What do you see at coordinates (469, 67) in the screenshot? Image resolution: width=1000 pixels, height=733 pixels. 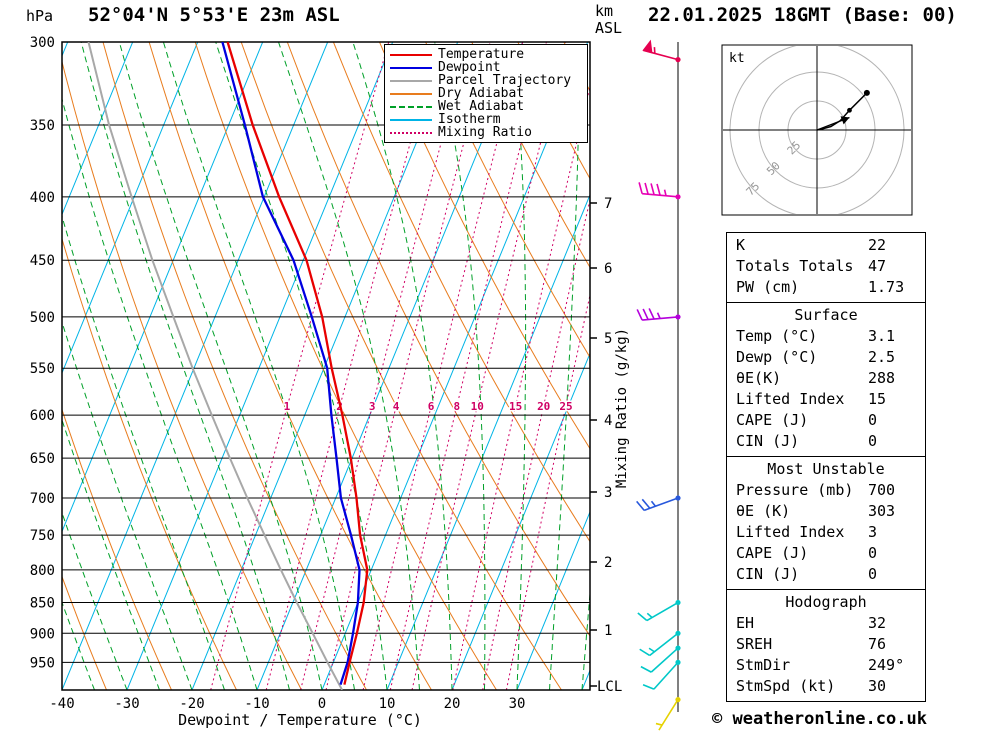 I see `legend-label: Dewpoint` at bounding box center [469, 67].